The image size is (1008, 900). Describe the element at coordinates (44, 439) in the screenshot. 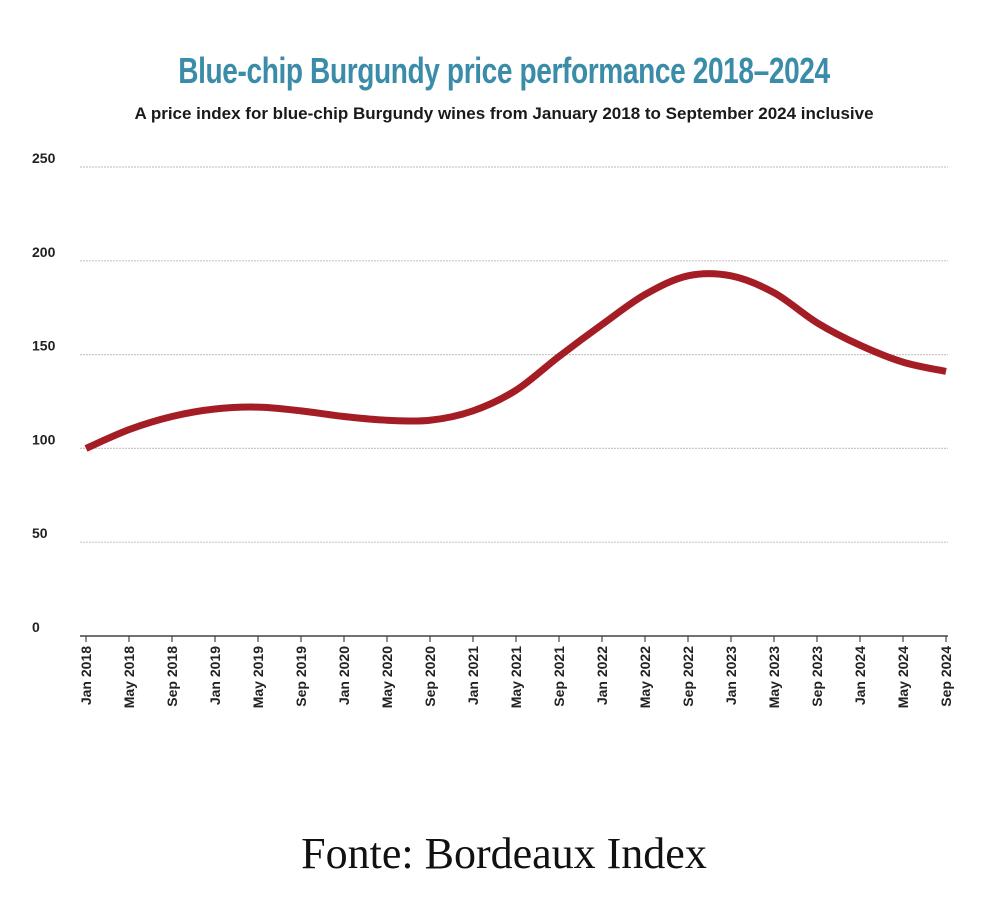

I see `y-tick-label: 100` at that location.